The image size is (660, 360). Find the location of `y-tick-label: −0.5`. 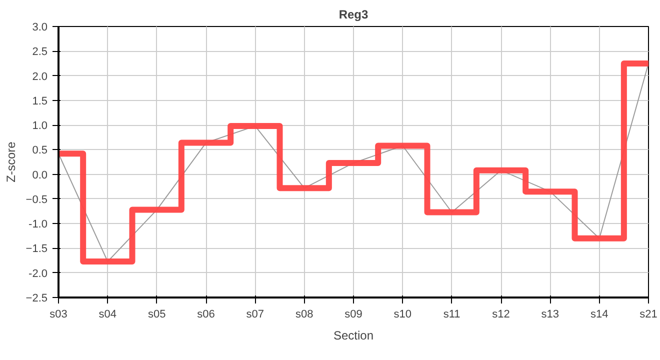

y-tick-label: −0.5 is located at coordinates (37, 200).